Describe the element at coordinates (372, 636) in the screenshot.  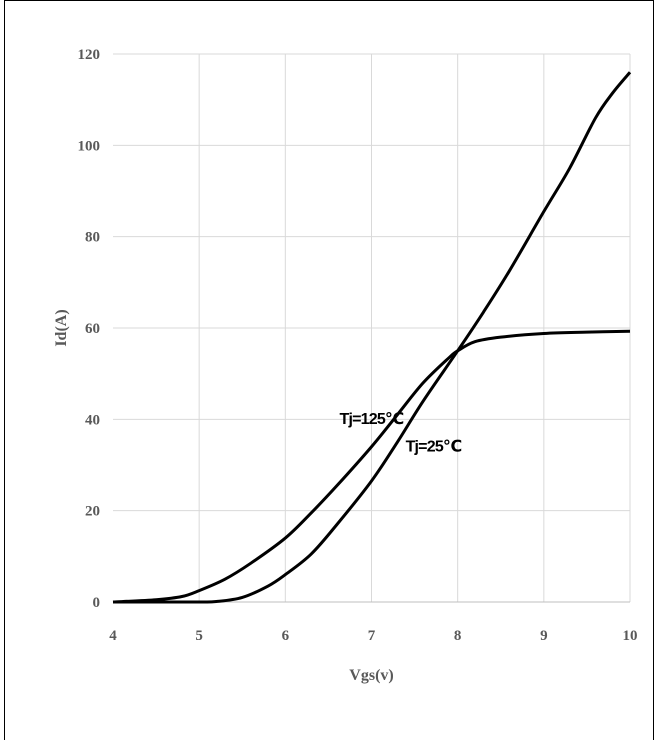
I see `x-tick-label: 7` at that location.